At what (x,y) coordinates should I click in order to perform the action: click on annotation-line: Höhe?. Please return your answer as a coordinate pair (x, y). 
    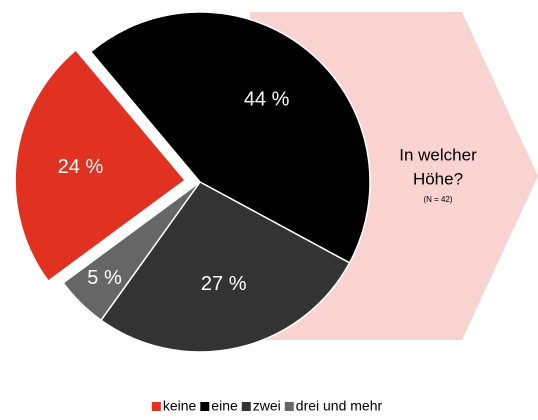
    Looking at the image, I should click on (438, 178).